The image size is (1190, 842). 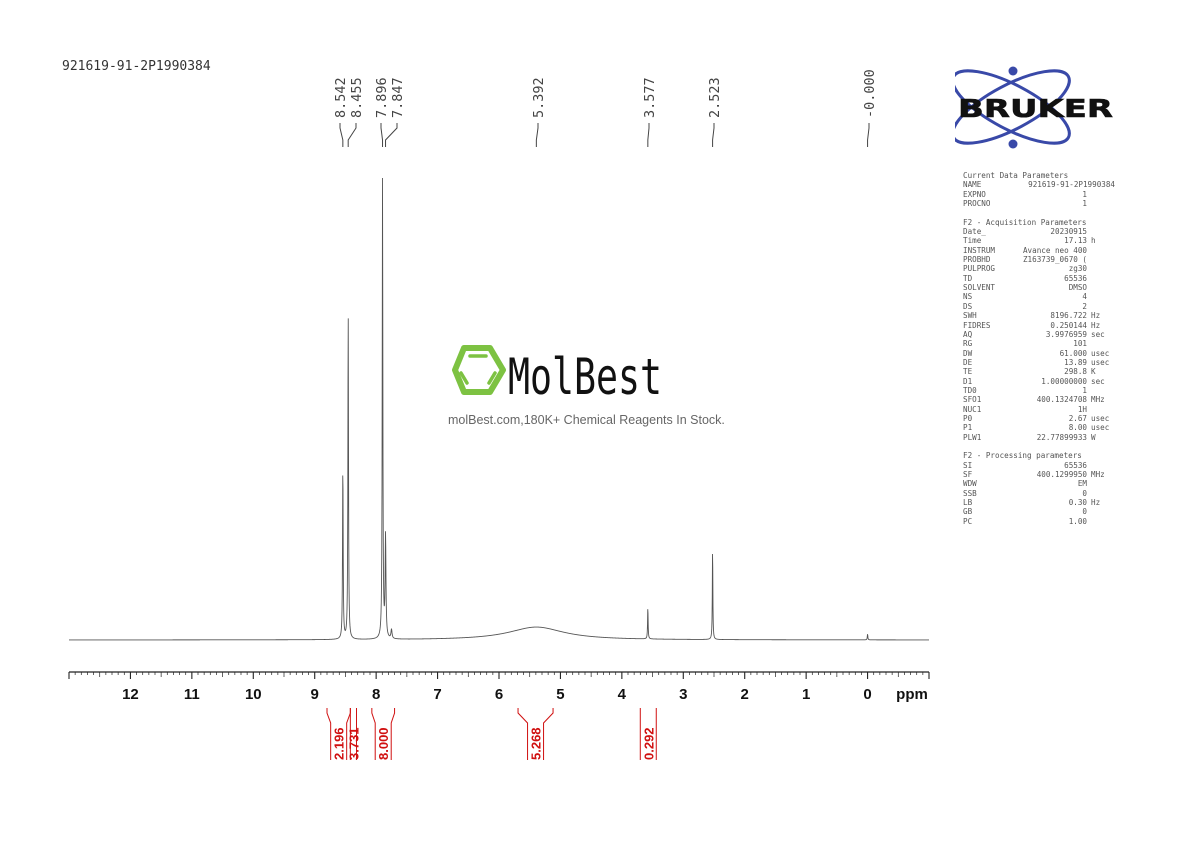 I want to click on param-value: 22.77899933, so click(x=1061, y=437).